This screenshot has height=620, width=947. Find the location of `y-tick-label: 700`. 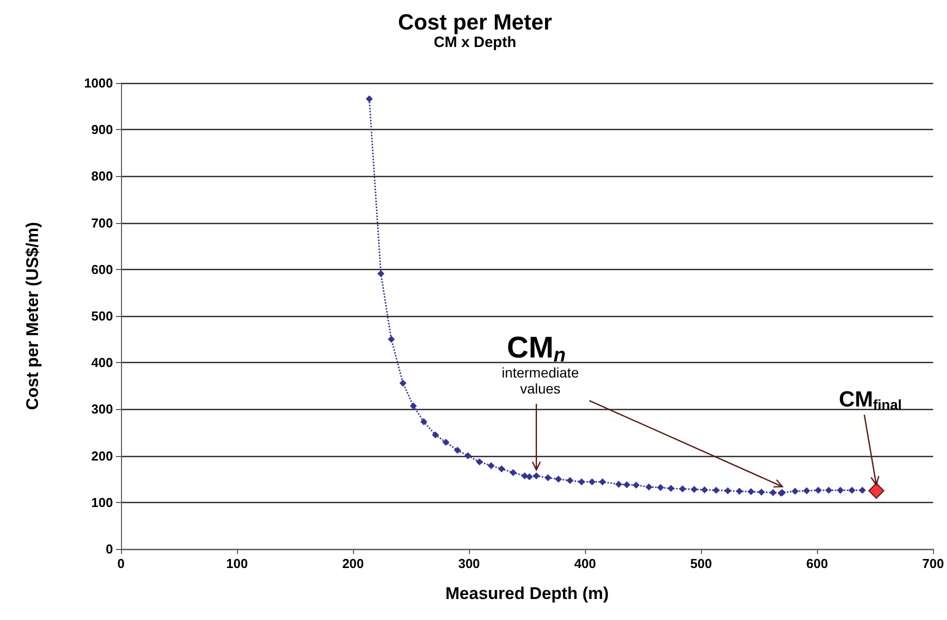

y-tick-label: 700 is located at coordinates (102, 222).